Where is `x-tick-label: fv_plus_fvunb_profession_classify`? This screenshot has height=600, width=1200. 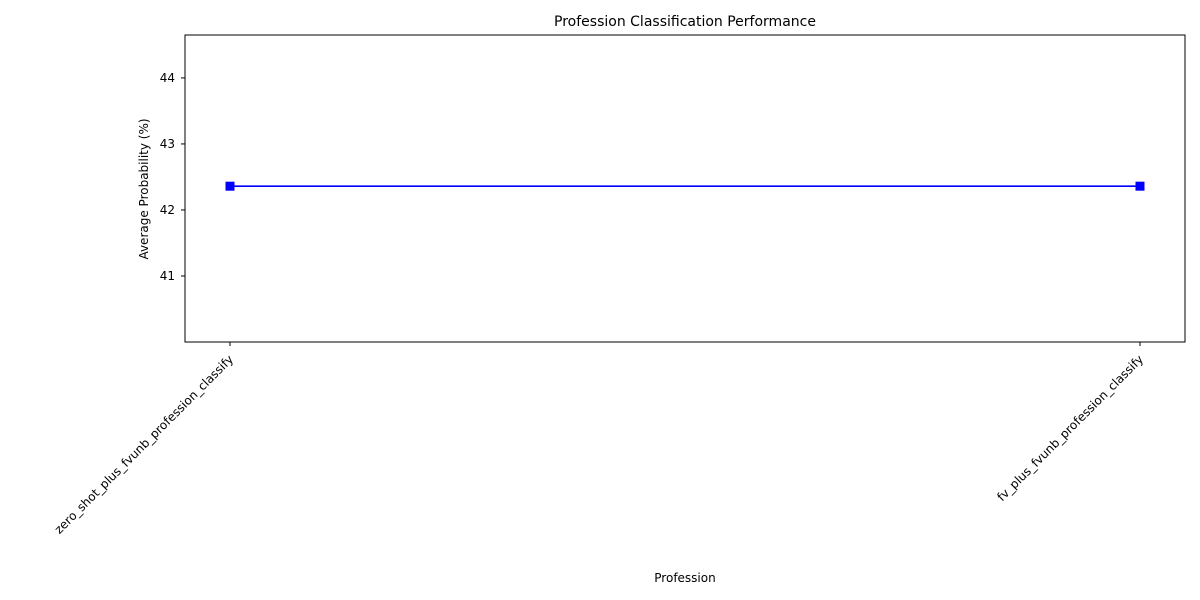
x-tick-label: fv_plus_fvunb_profession_classify is located at coordinates (1070, 428).